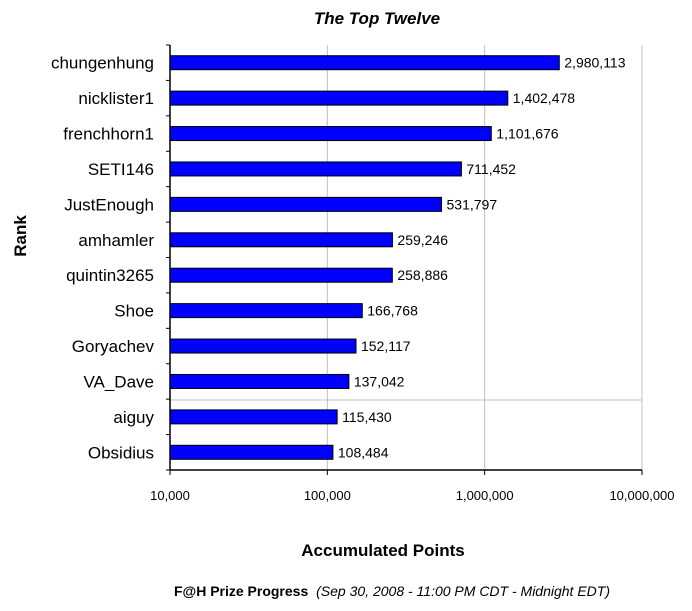 The image size is (692, 611). I want to click on data-label: 1,101,676, so click(527, 134).